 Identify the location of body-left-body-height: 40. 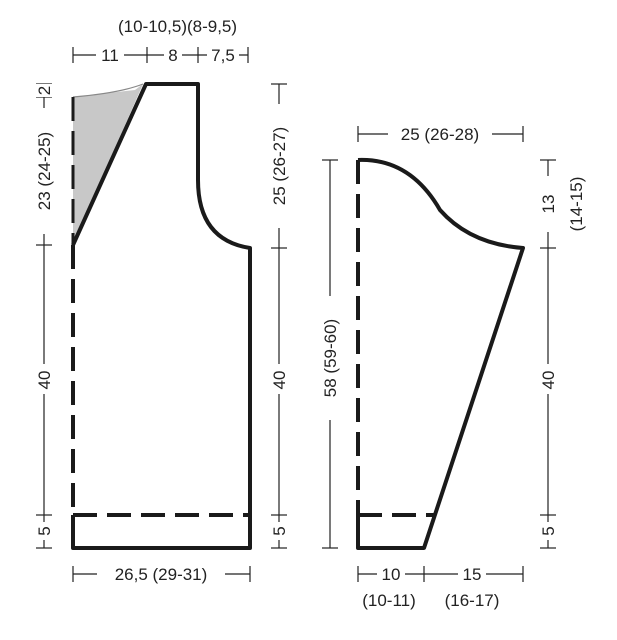
(44, 380).